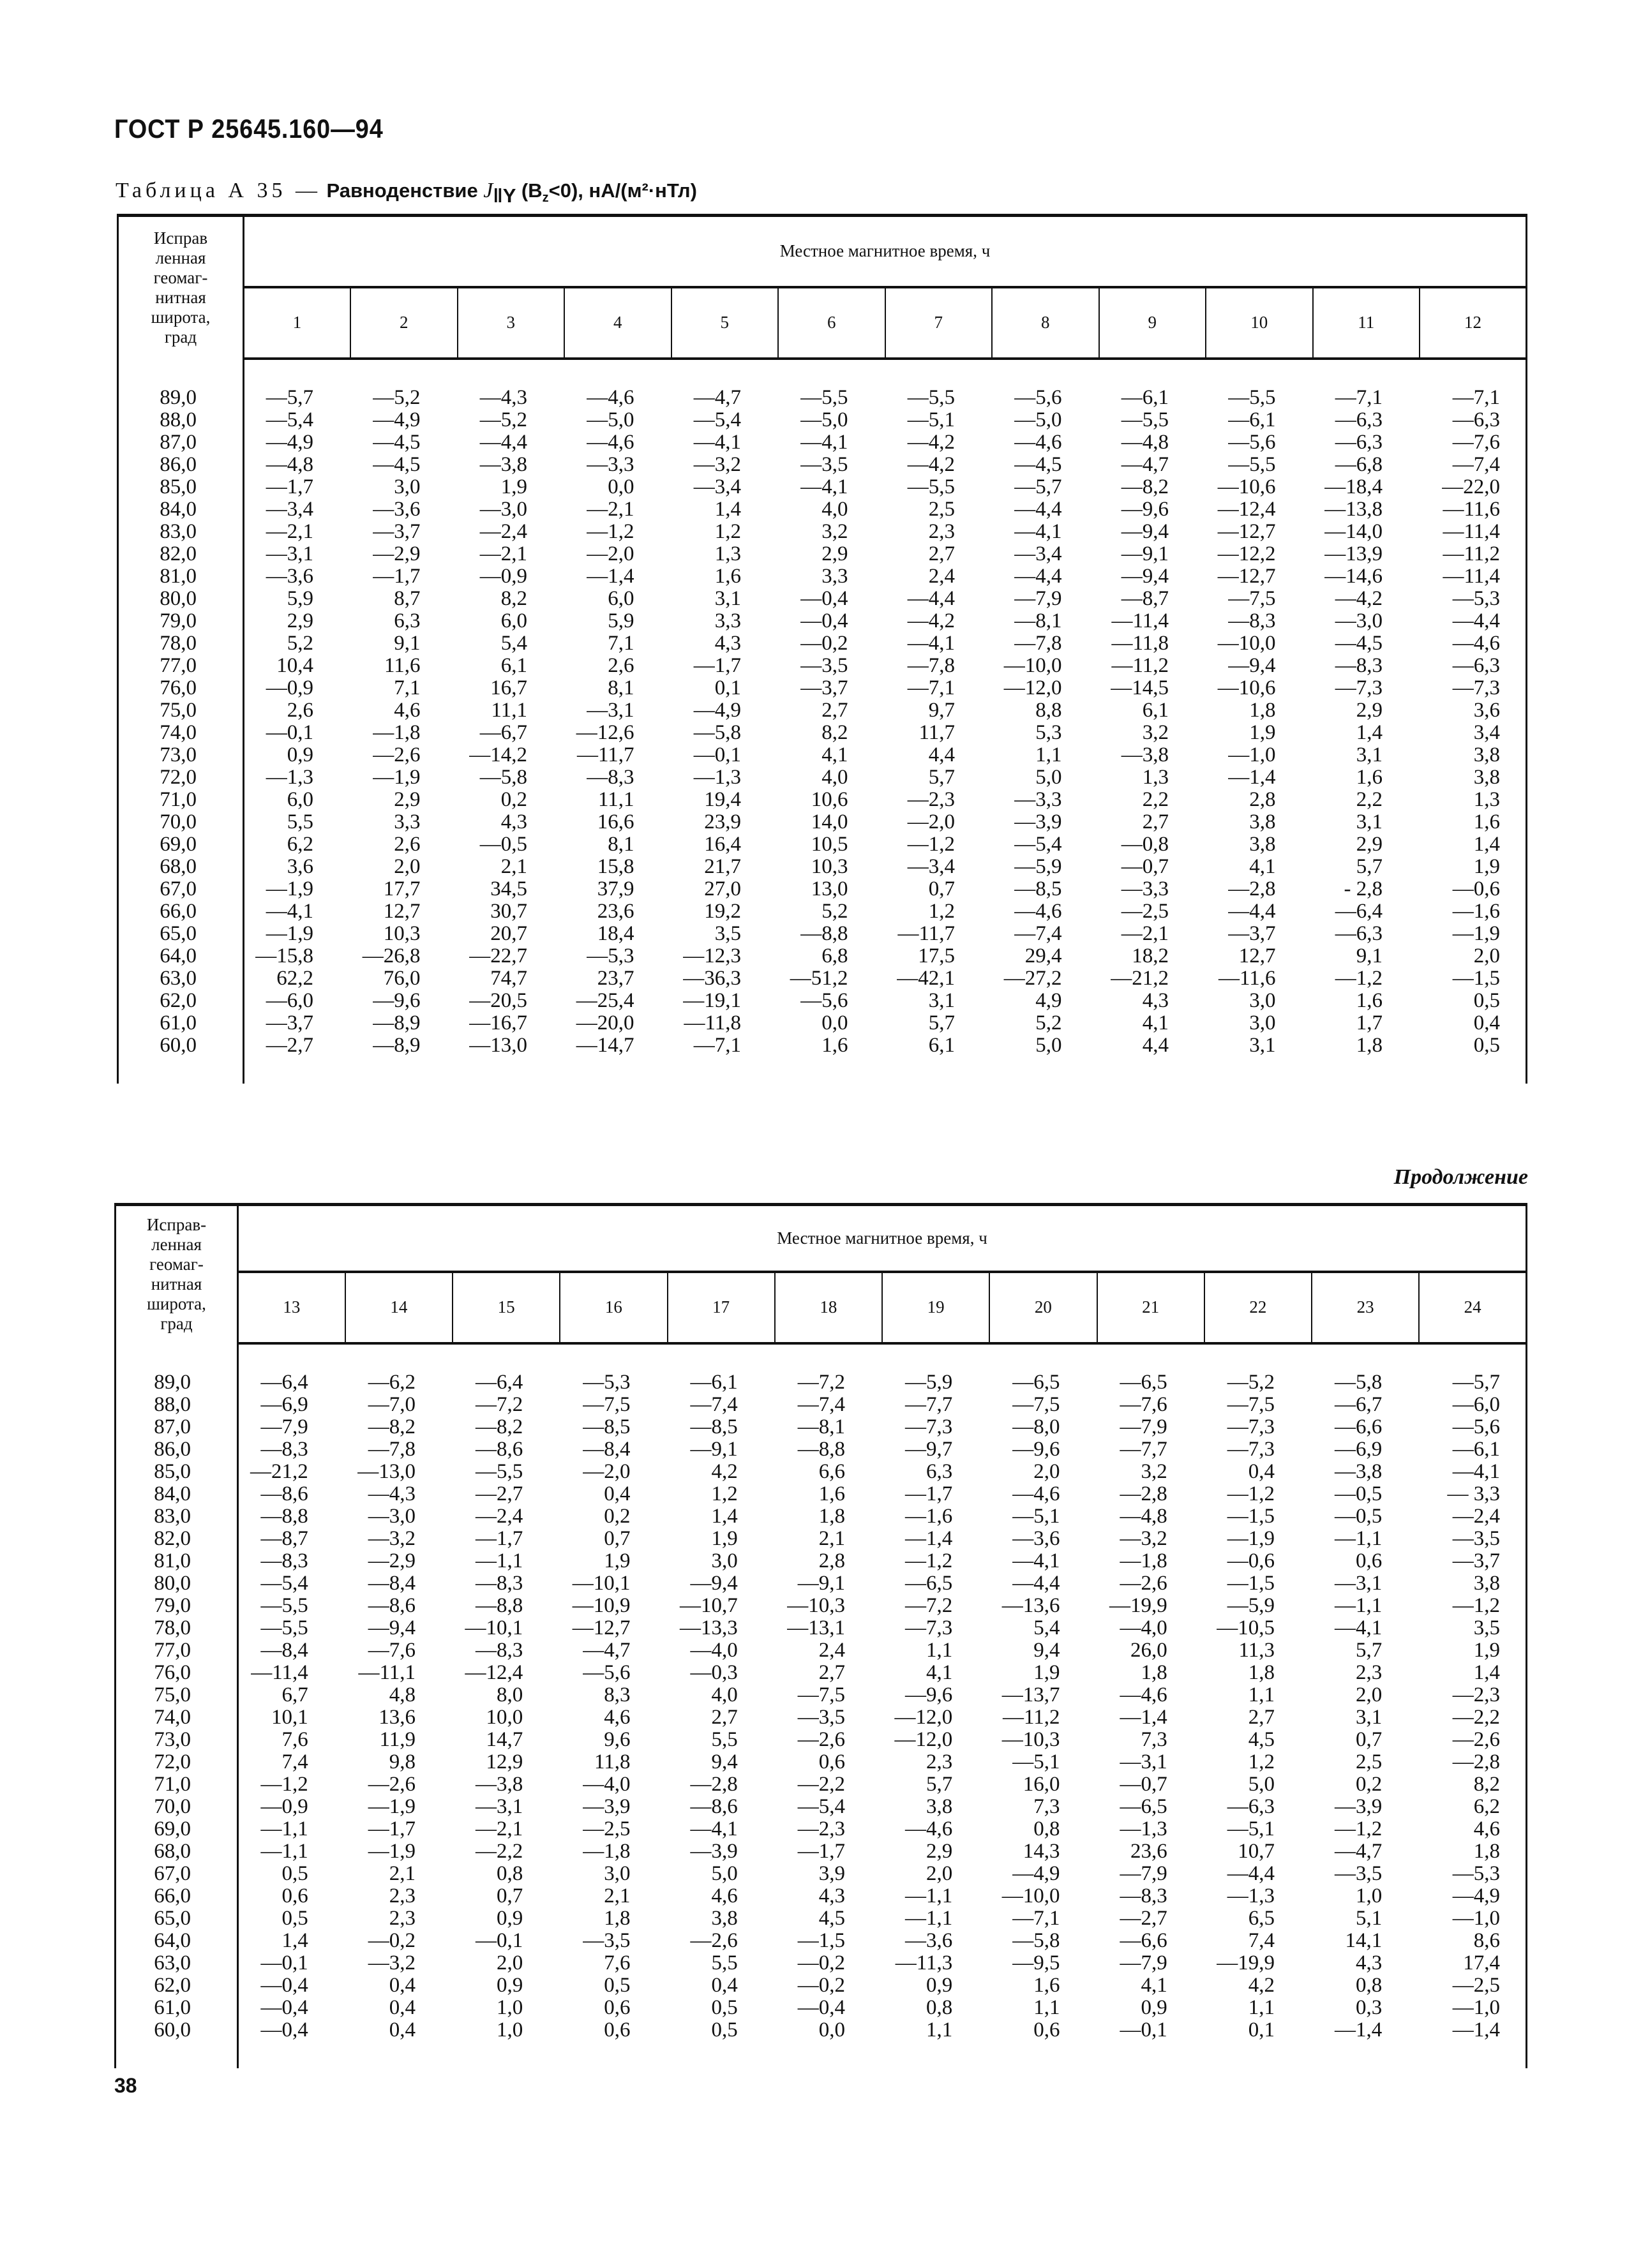 The width and height of the screenshot is (1627, 2268). I want to click on value-cell: —9,4, so click(392, 1628).